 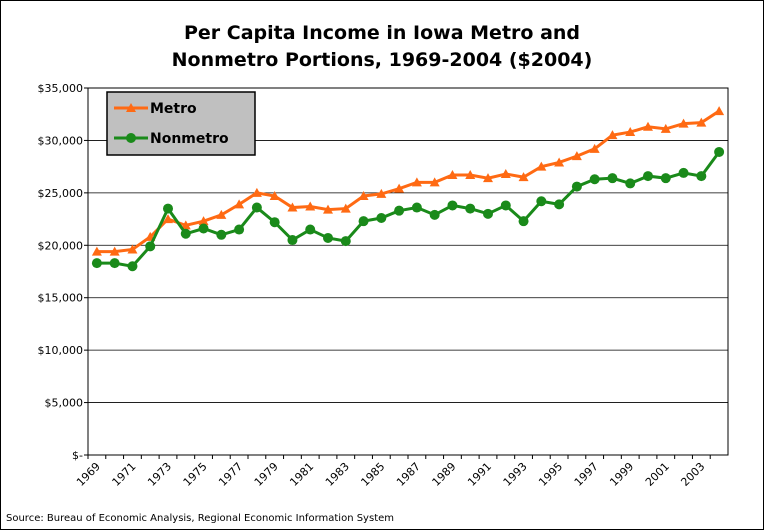 What do you see at coordinates (382, 60) in the screenshot?
I see `chart-title: Nonmetro Portions, 1969-2004 ($2004)` at bounding box center [382, 60].